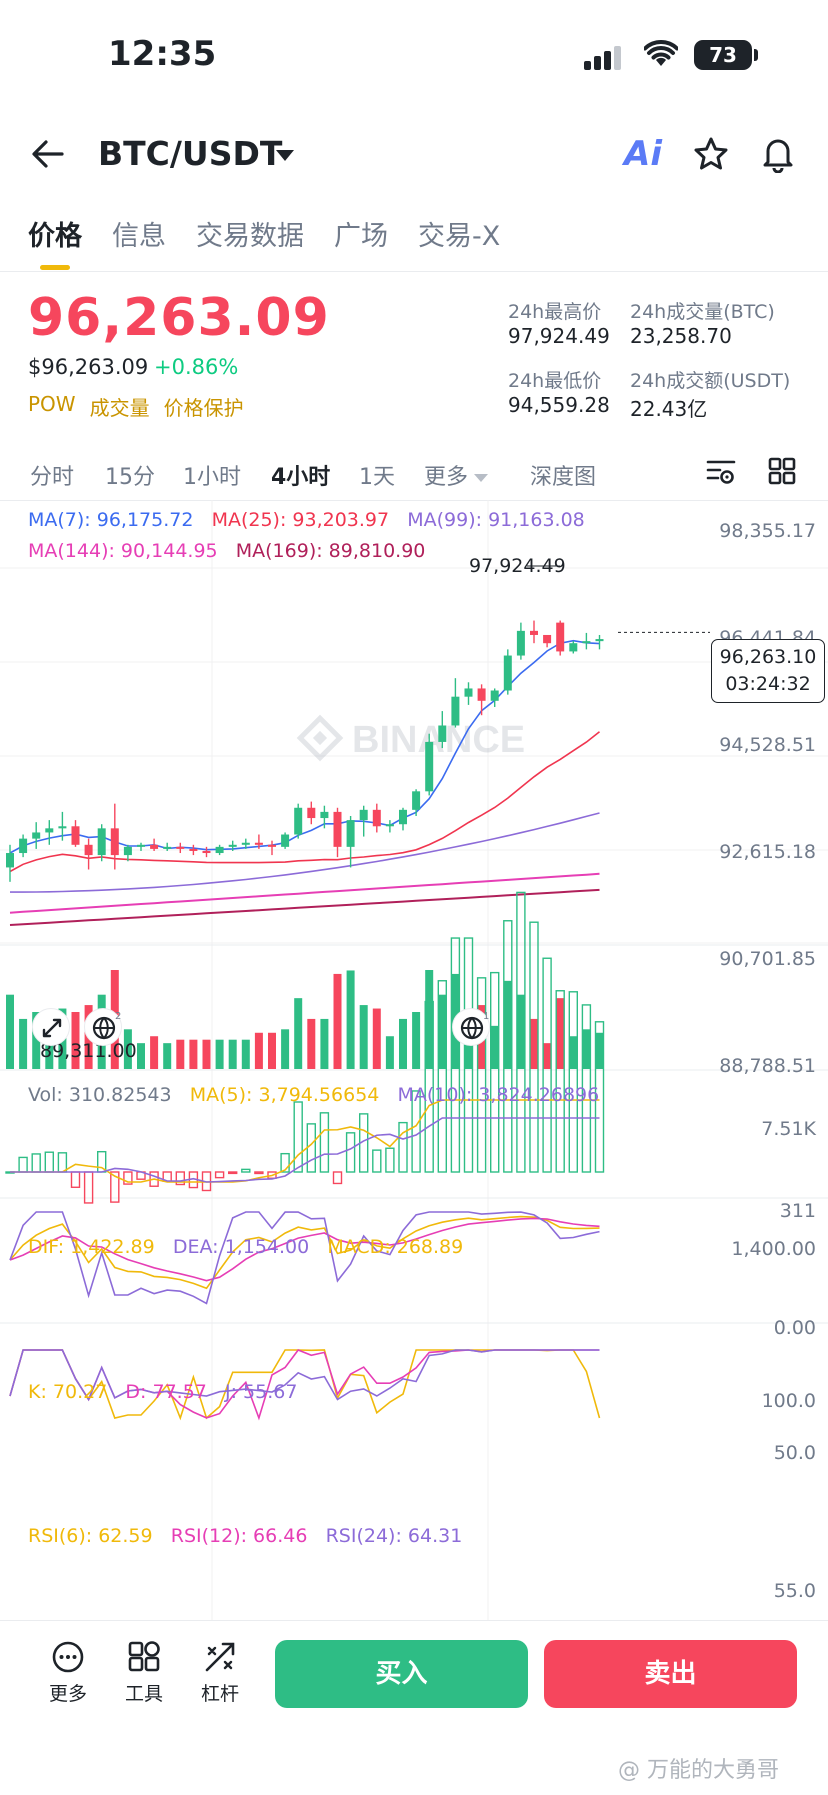 This screenshot has height=1795, width=828. I want to click on favorite-star-icon, so click(711, 154).